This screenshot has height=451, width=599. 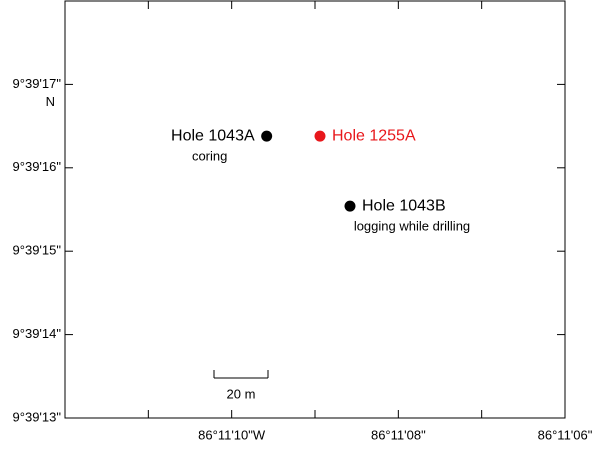 What do you see at coordinates (565, 434) in the screenshot?
I see `x-tick-label: 86°11'06"` at bounding box center [565, 434].